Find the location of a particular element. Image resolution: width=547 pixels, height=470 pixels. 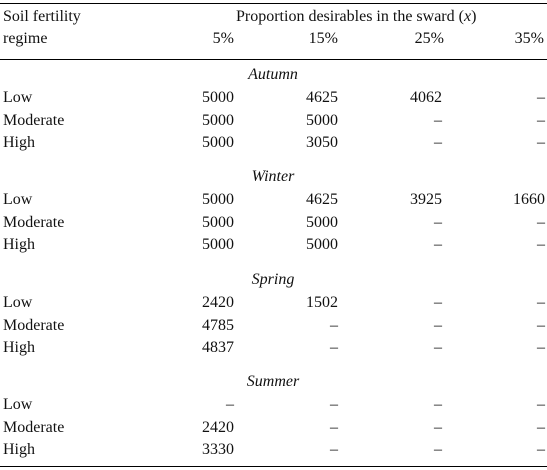

season-heading-autumn: Autumn is located at coordinates (273, 74).